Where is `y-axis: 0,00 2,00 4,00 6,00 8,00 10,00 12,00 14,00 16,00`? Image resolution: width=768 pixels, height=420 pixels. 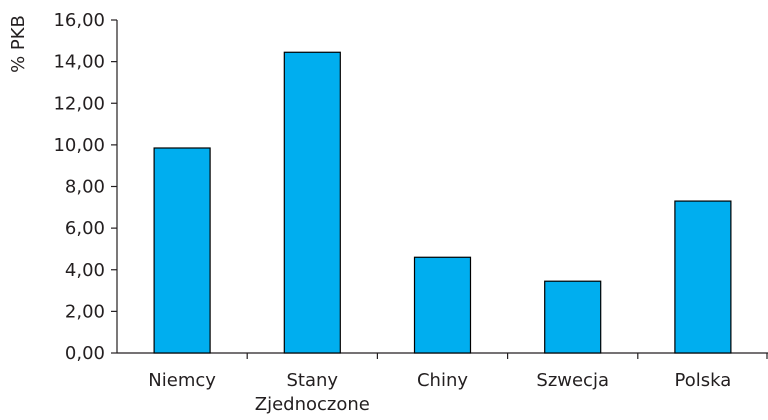 y-axis: 0,00 2,00 4,00 6,00 8,00 10,00 12,00 14,00 16,00 is located at coordinates (85, 187).